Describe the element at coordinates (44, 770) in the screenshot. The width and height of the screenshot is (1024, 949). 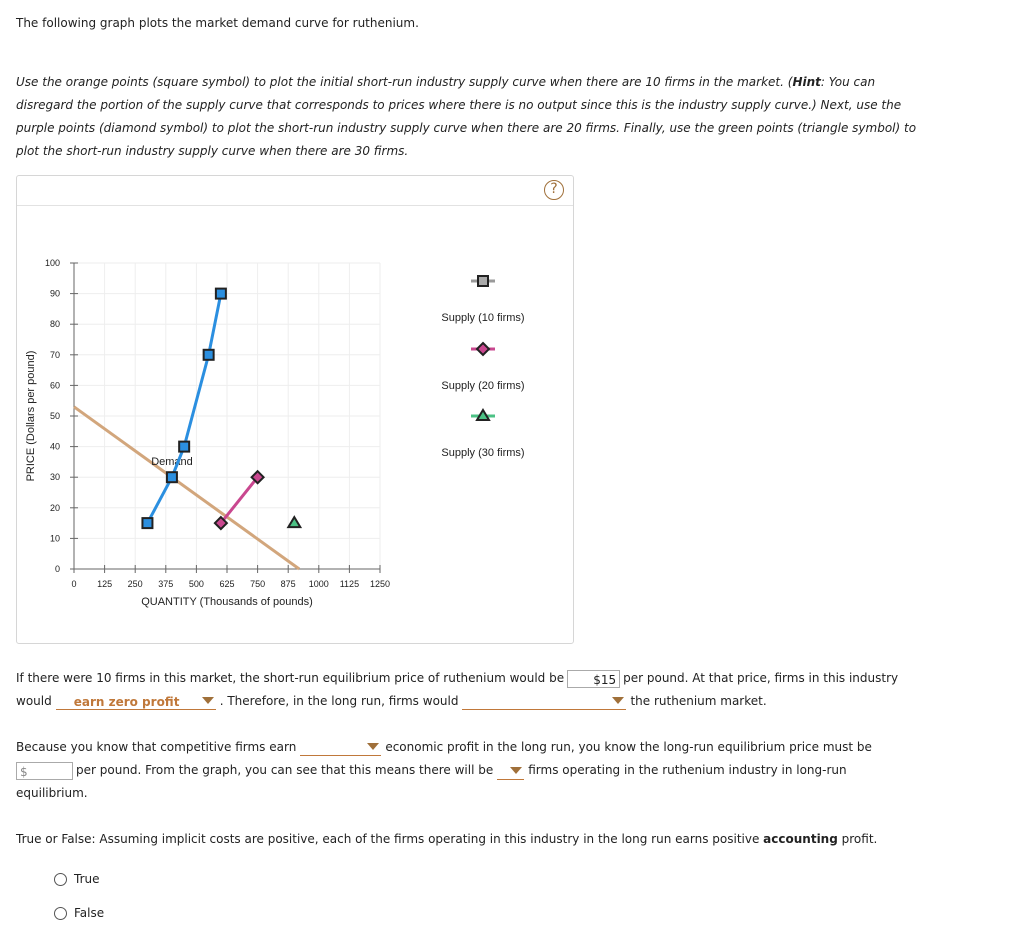
I see `long-run-price-input: $` at that location.